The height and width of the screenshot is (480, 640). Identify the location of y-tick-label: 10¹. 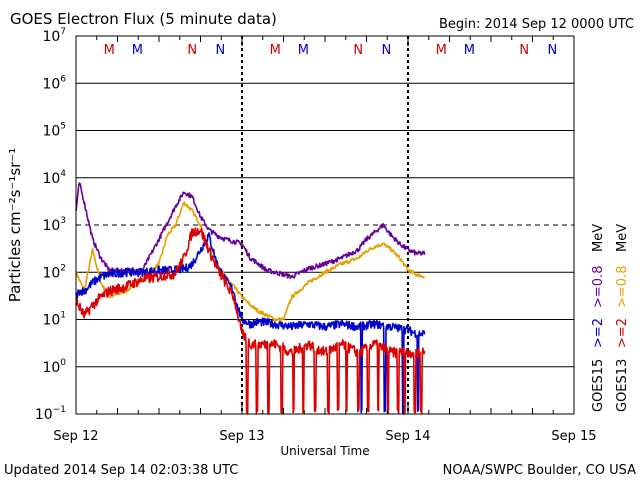
(54, 320).